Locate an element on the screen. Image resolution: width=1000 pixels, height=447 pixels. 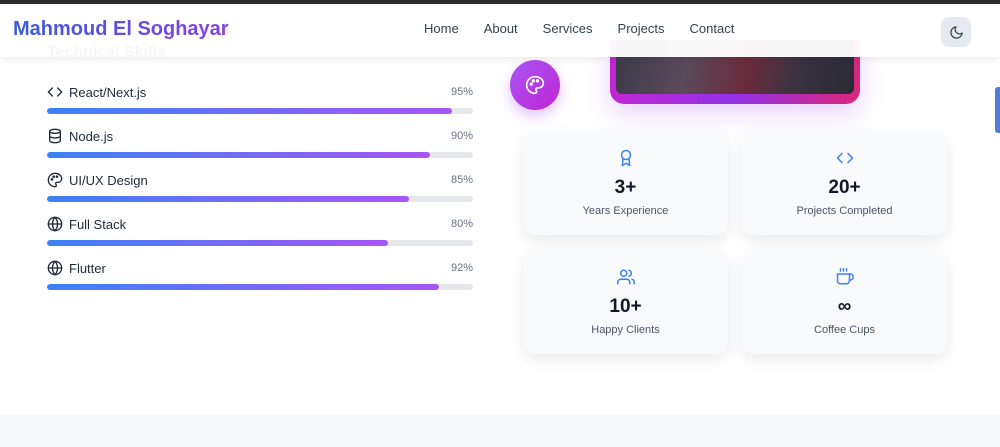
skill-label: Flutter is located at coordinates (87, 268).